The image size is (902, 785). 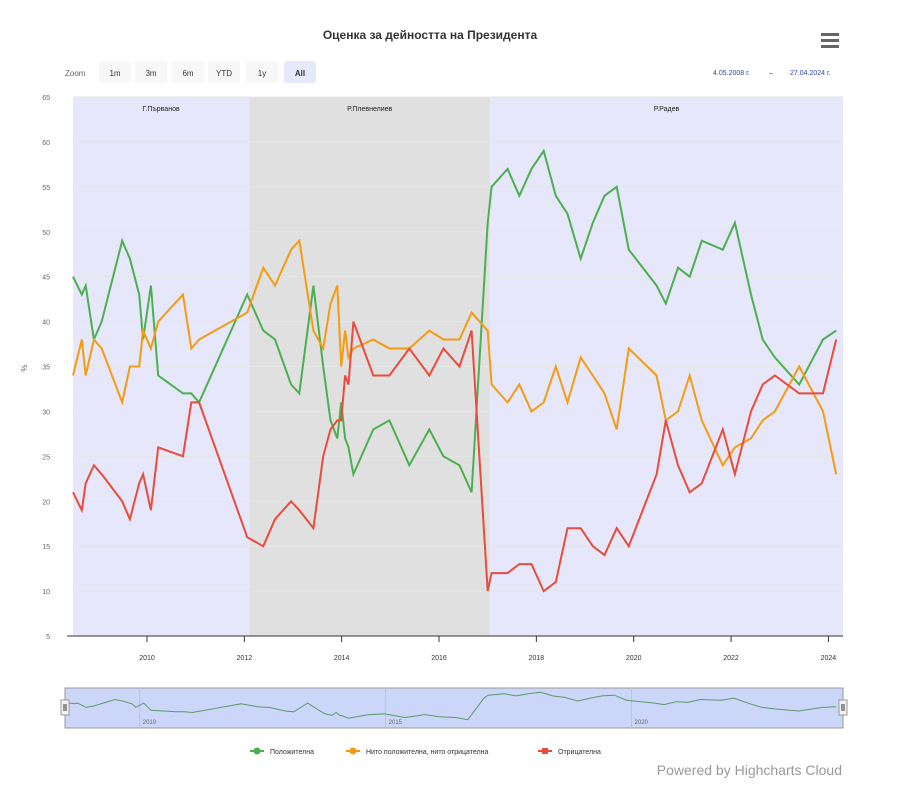 I want to click on navigator-tick-label: 2015, so click(x=396, y=723).